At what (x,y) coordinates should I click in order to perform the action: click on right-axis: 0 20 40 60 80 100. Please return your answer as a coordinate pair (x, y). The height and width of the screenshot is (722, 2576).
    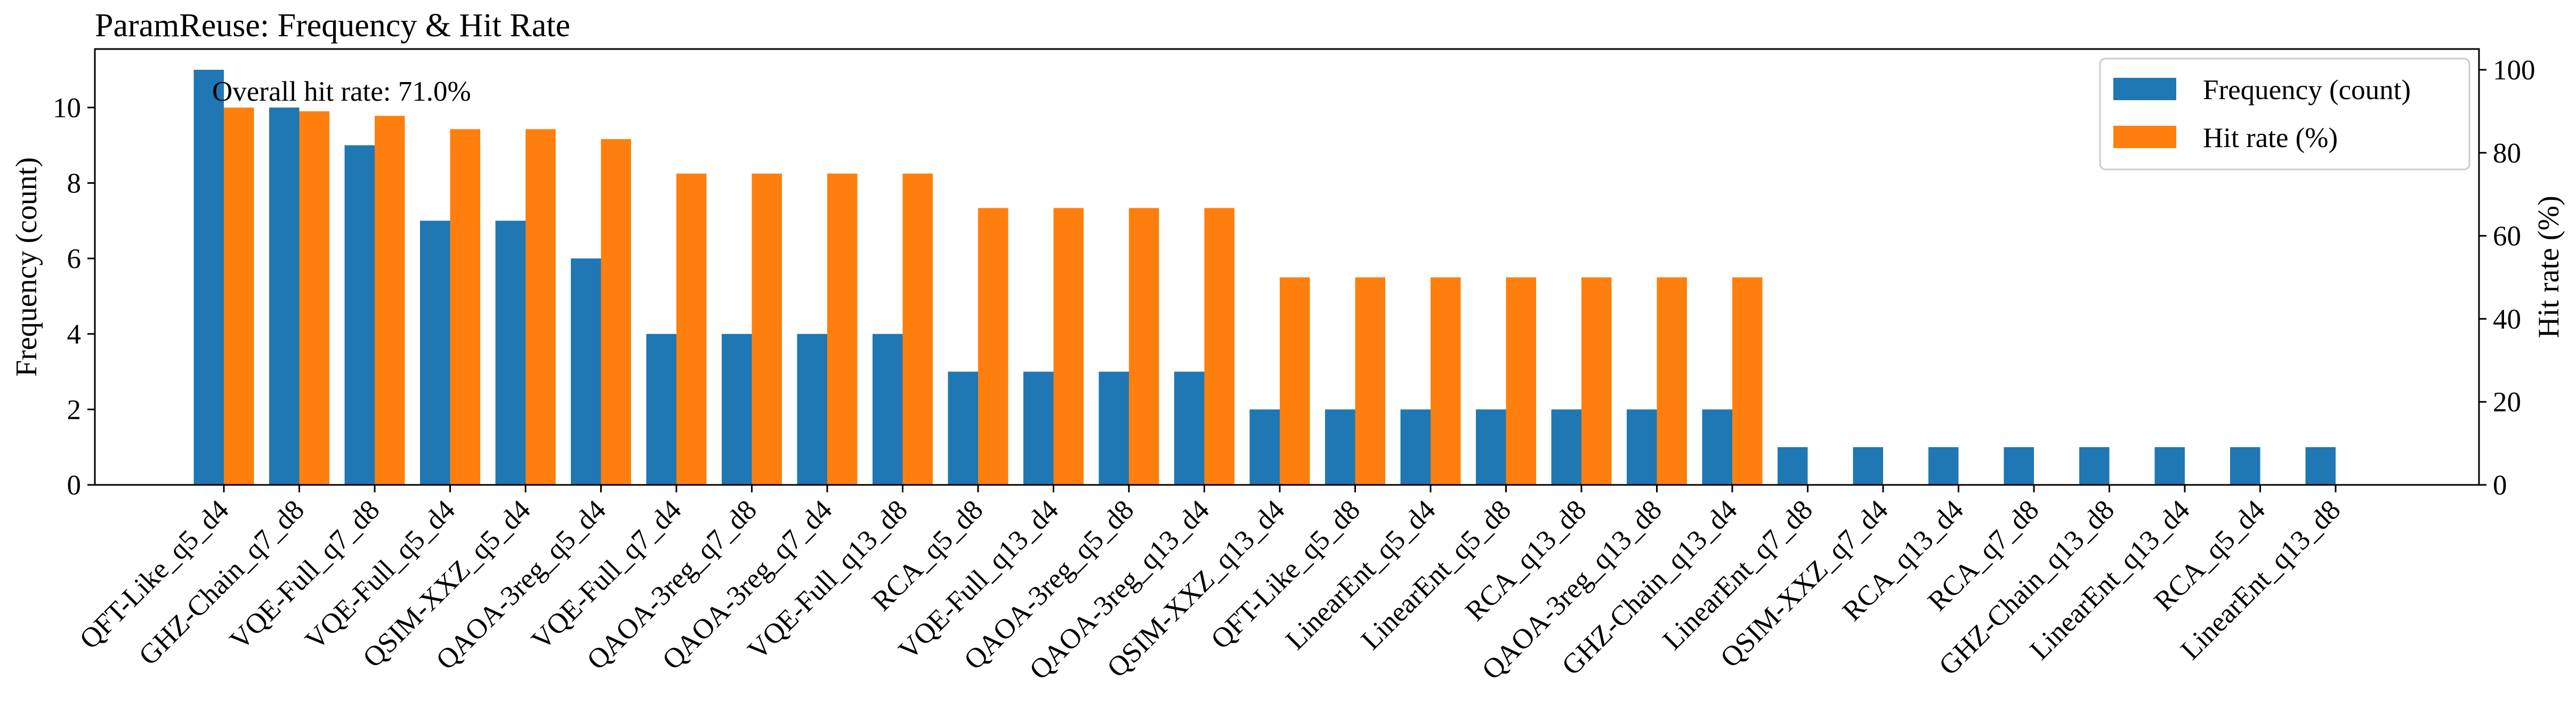
    Looking at the image, I should click on (2507, 278).